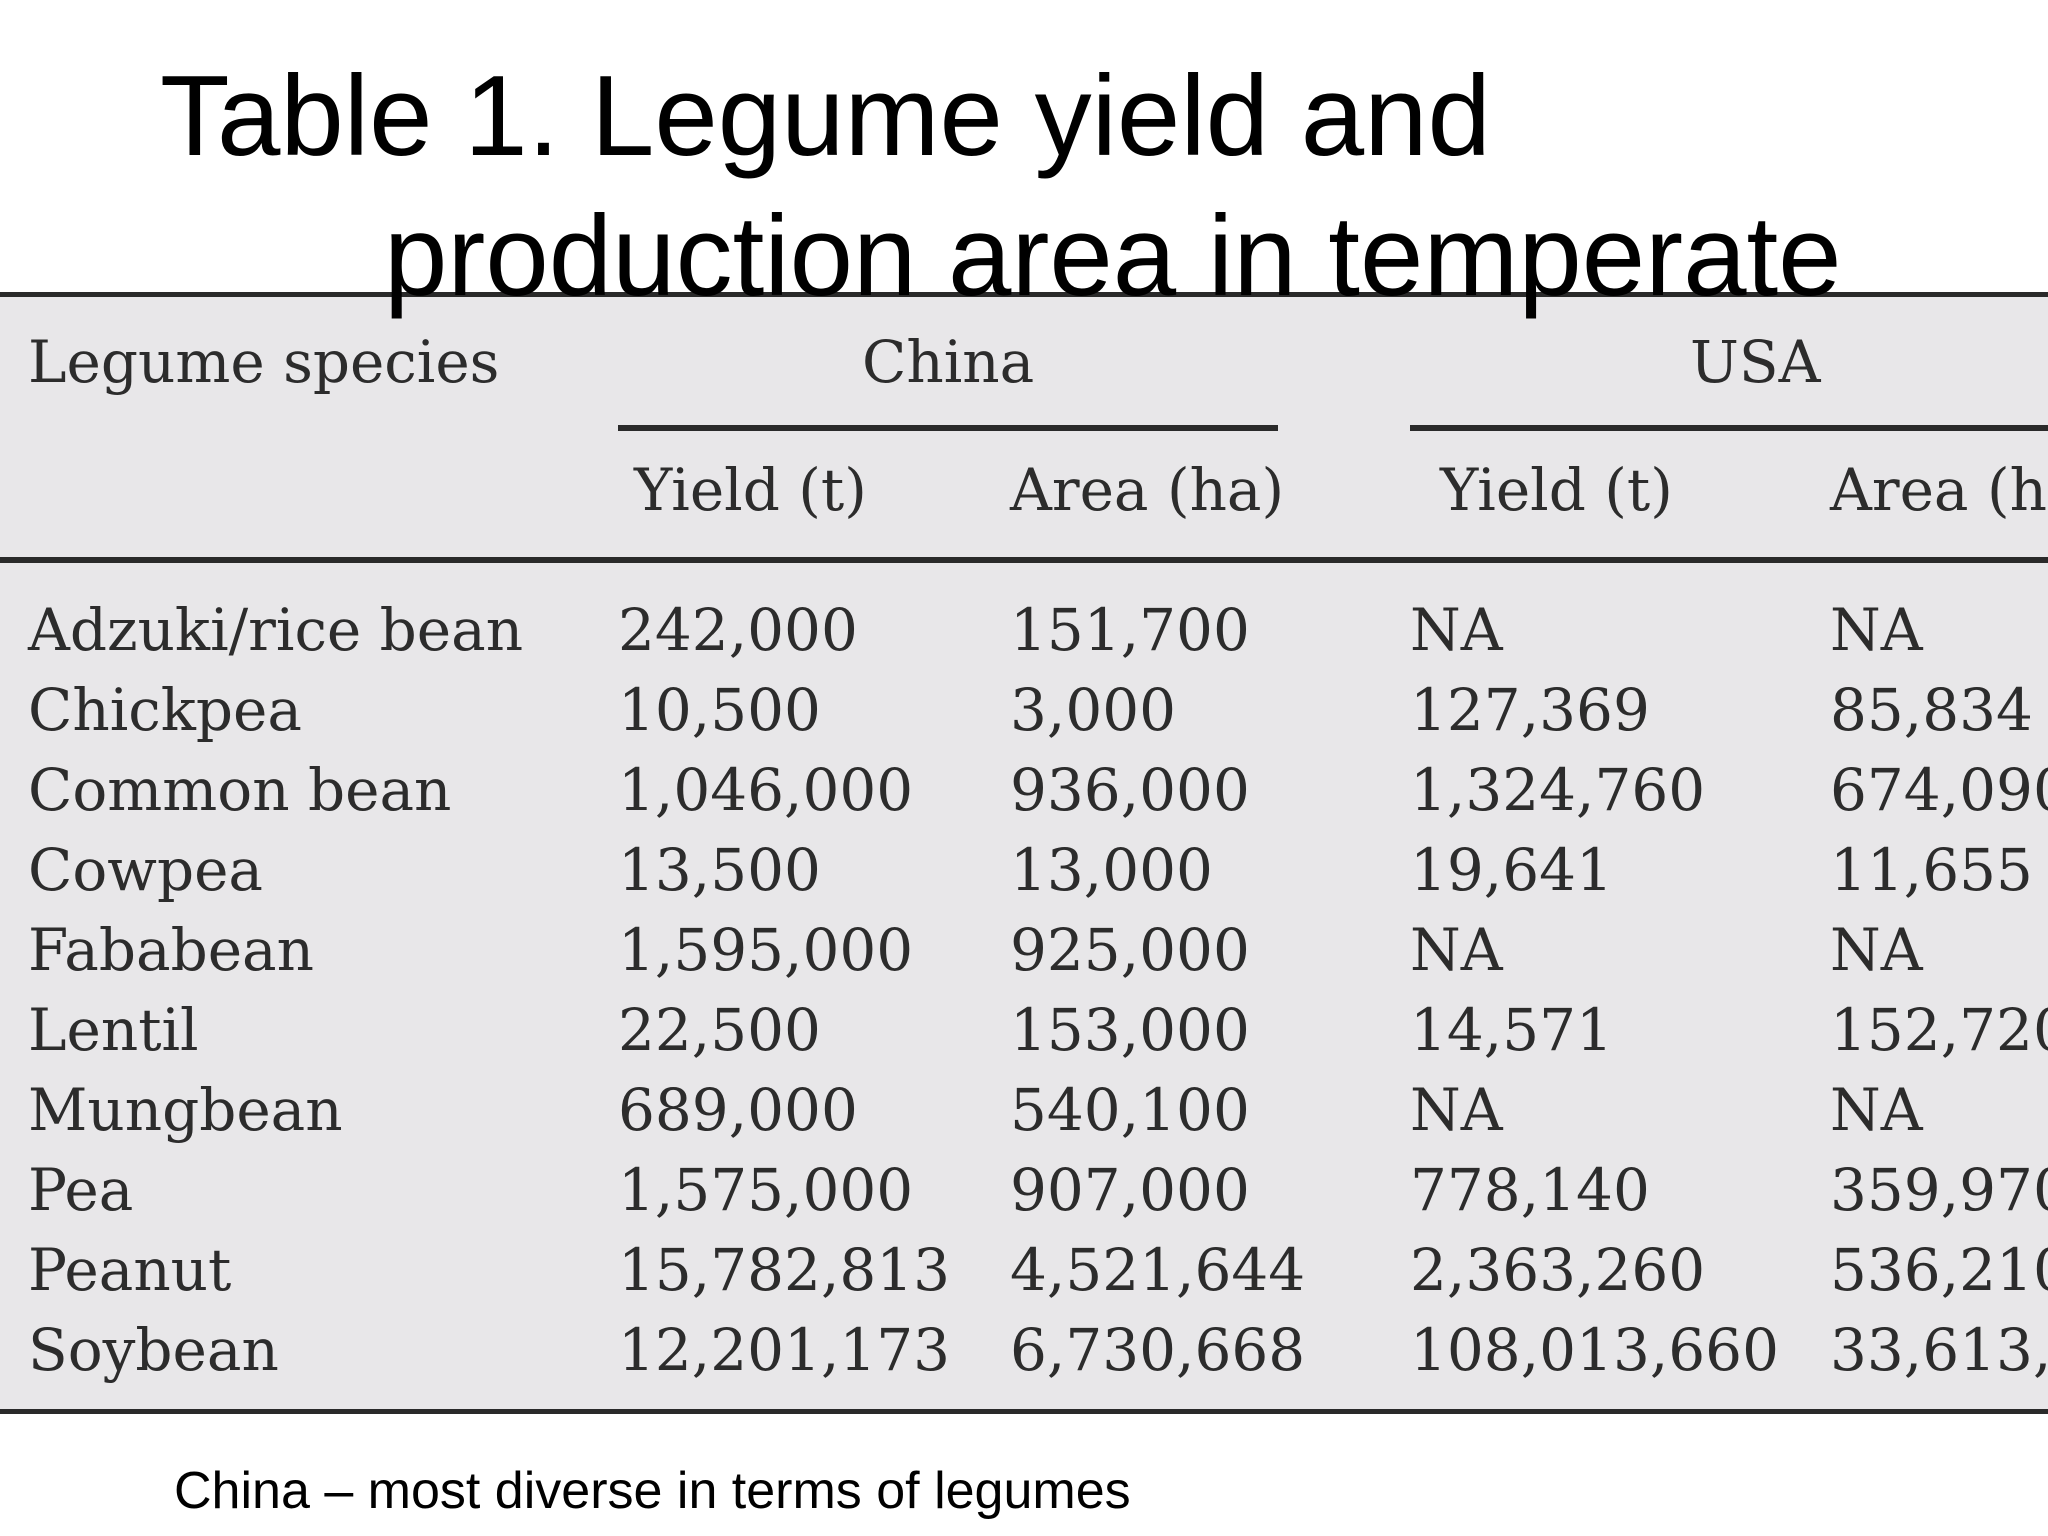 Image resolution: width=2048 pixels, height=1536 pixels. What do you see at coordinates (719, 710) in the screenshot?
I see `cell-china-yield: 10,500` at bounding box center [719, 710].